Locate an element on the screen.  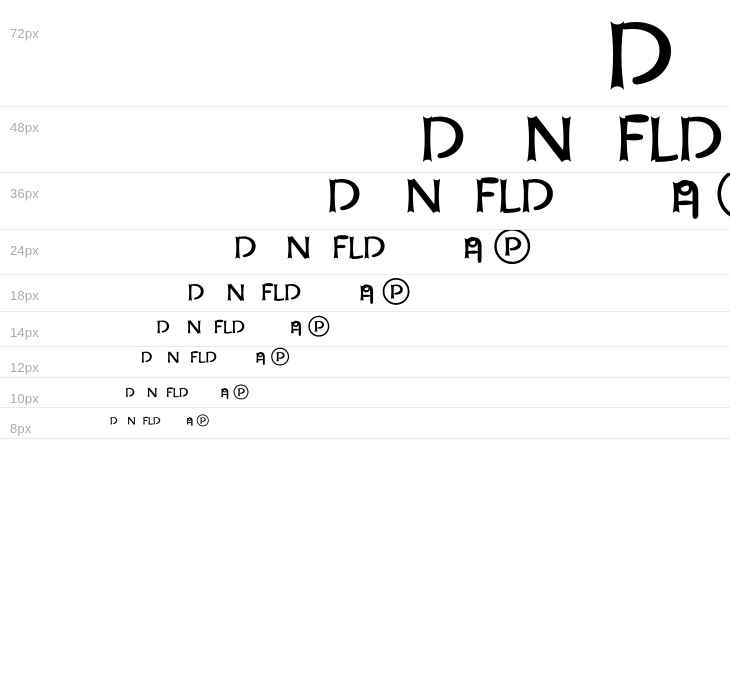
size-row-36: 36px is located at coordinates (365, 201).